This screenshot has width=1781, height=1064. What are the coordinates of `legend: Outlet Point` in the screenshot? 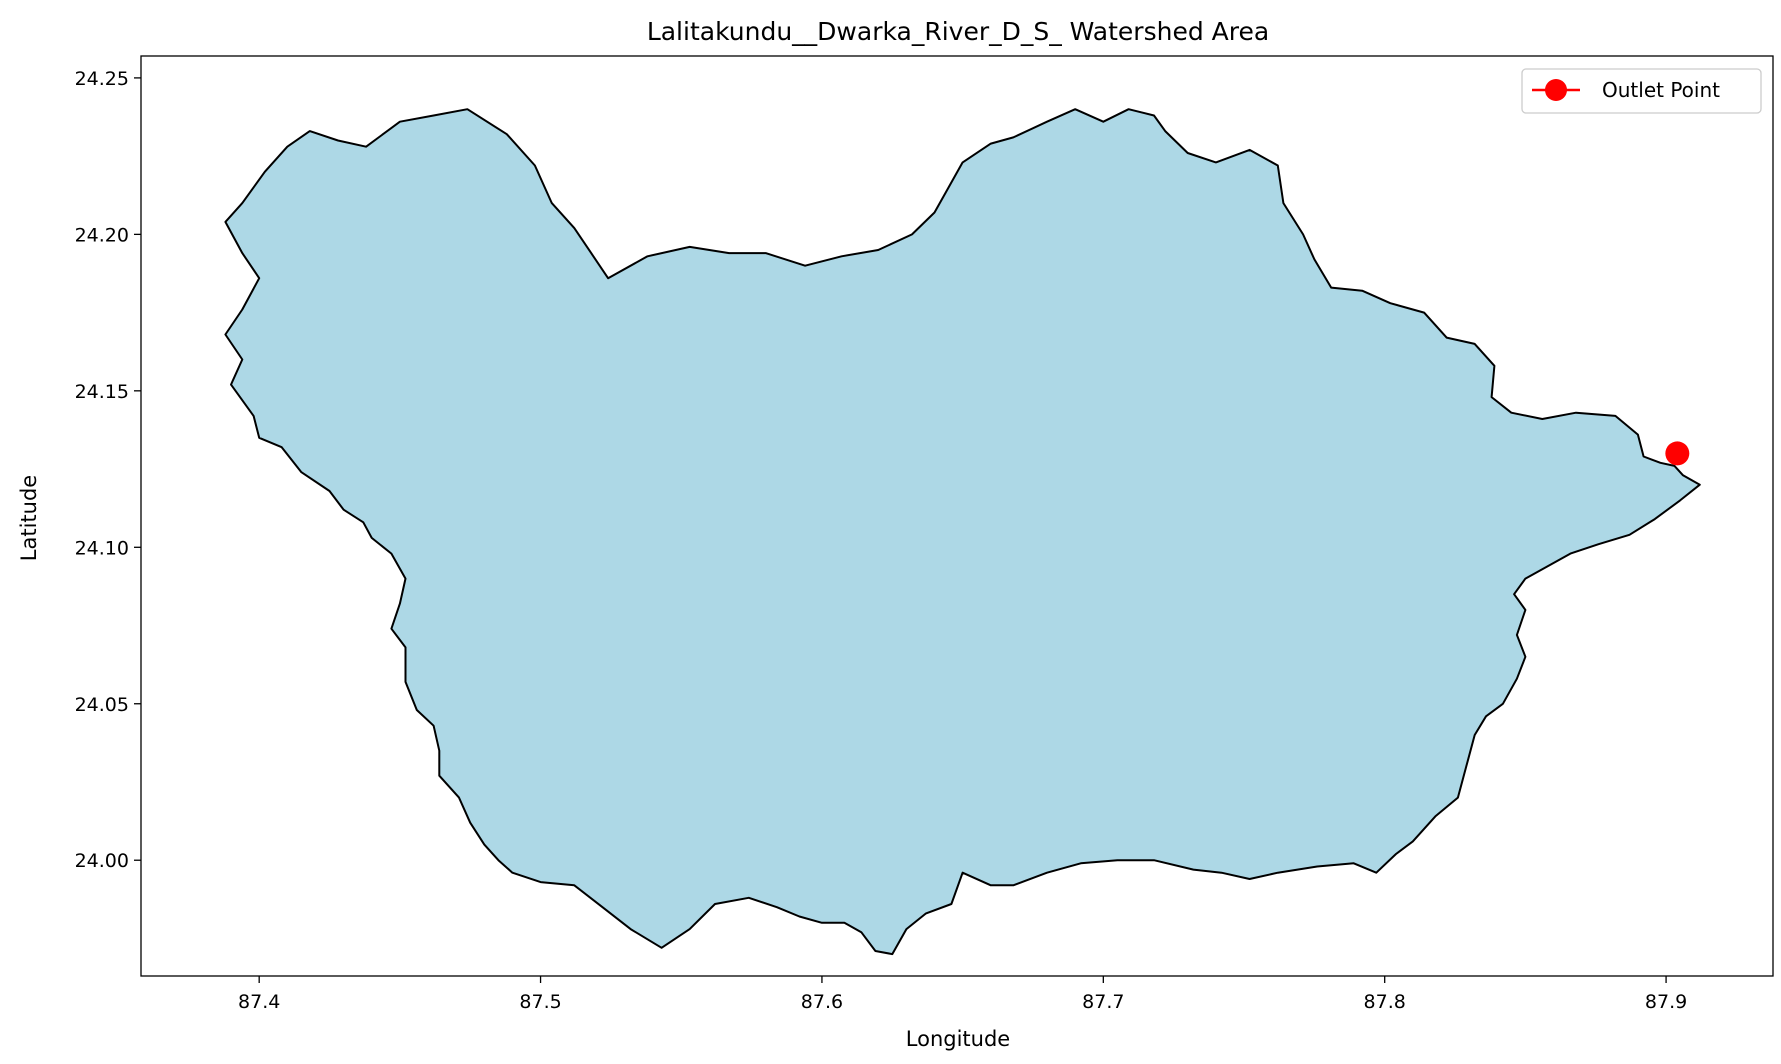 It's located at (1641, 91).